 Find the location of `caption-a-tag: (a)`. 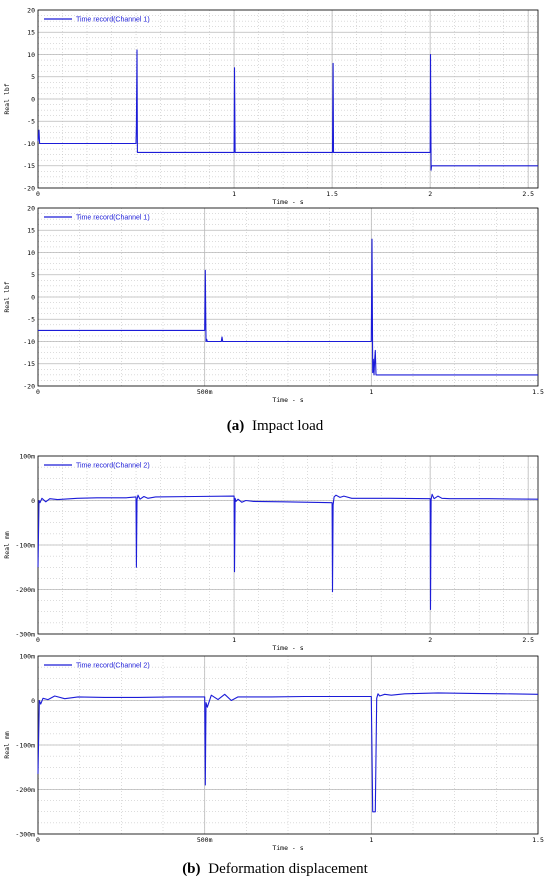

caption-a-tag: (a) is located at coordinates (236, 426).